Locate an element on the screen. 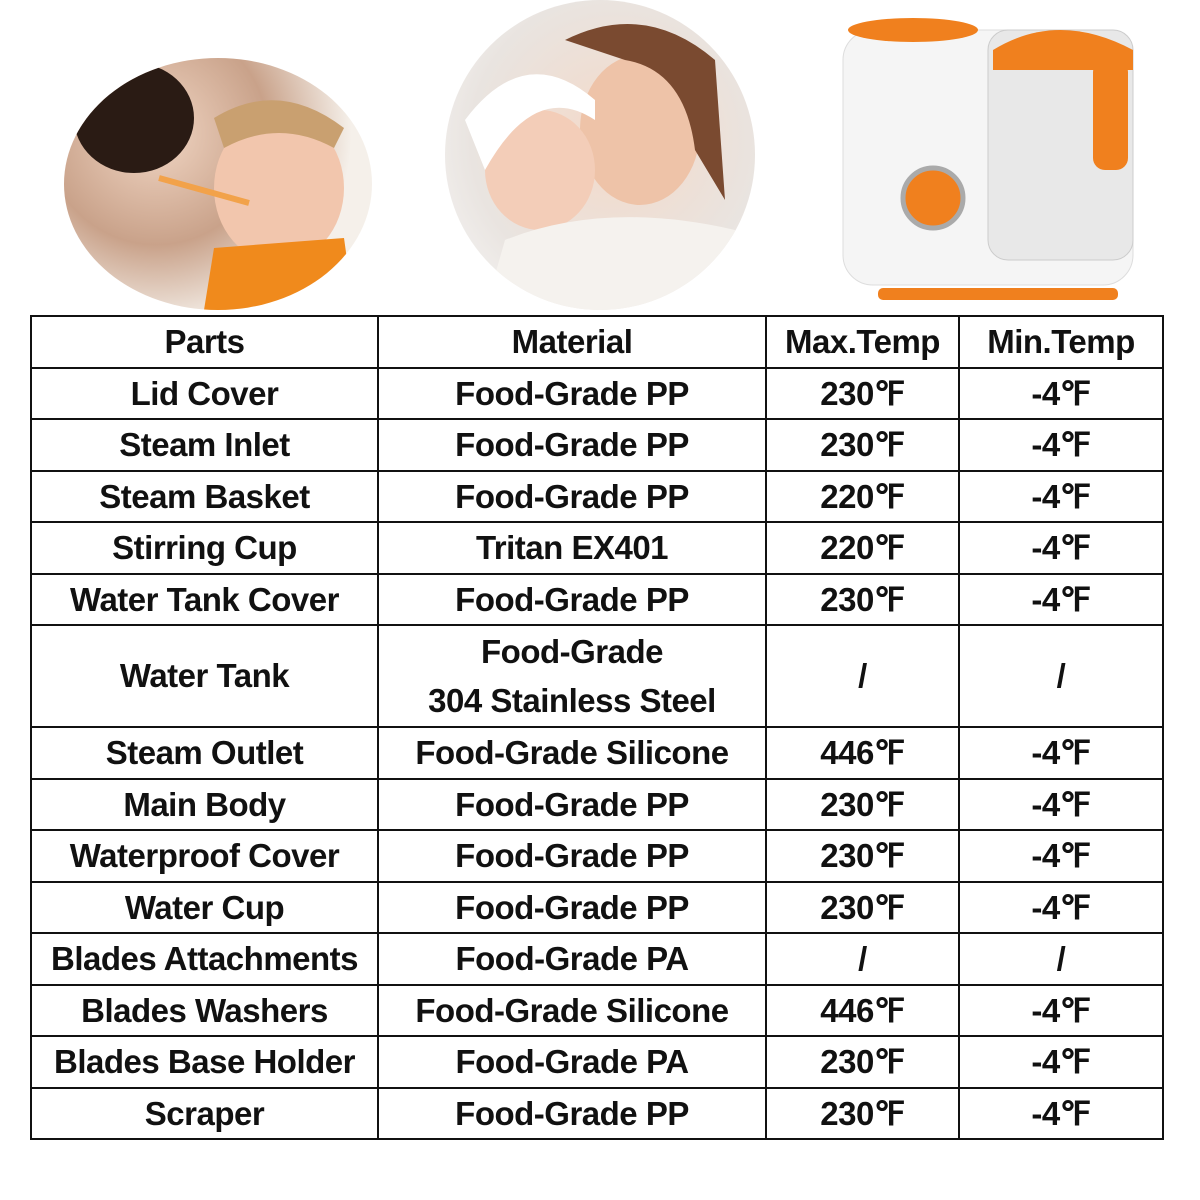 This screenshot has width=1200, height=1200. food-maker-illustration is located at coordinates (988, 159).